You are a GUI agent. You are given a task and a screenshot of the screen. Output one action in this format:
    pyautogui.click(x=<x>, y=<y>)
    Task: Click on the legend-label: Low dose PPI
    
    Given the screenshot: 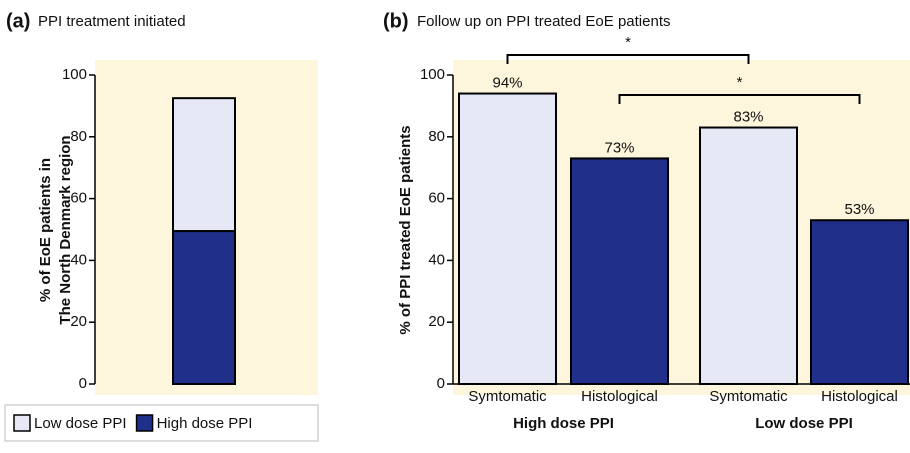 What is the action you would take?
    pyautogui.click(x=80, y=423)
    